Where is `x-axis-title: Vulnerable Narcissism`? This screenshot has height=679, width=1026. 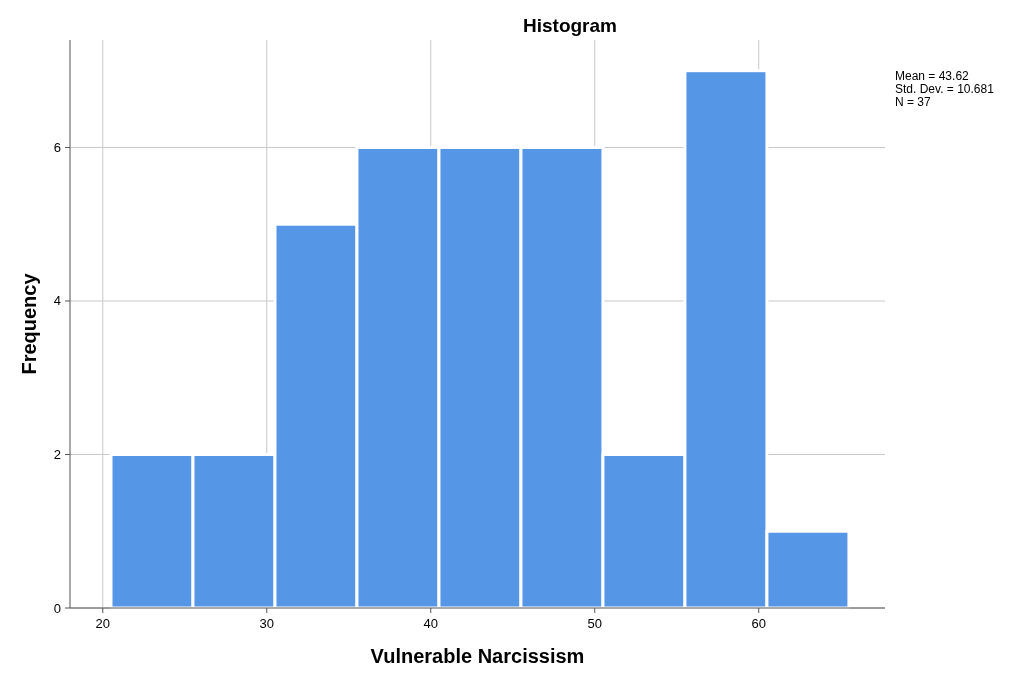
x-axis-title: Vulnerable Narcissism is located at coordinates (477, 656).